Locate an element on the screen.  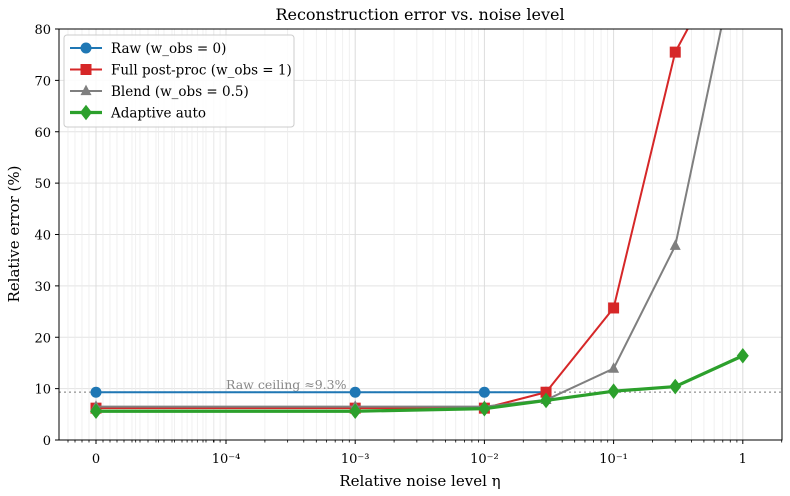
y-tick-label: 20 is located at coordinates (42, 338).